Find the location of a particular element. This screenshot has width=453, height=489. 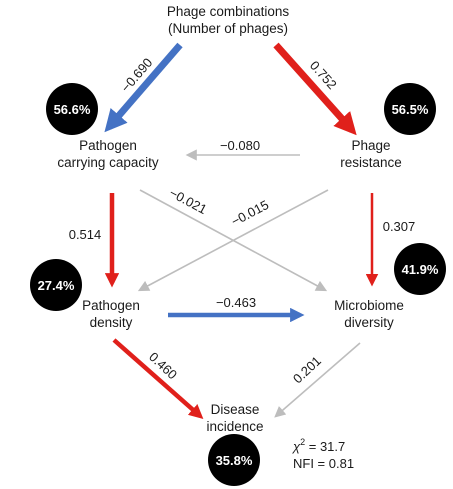

coef-diversity-to-incidence: 0.201 is located at coordinates (307, 369).